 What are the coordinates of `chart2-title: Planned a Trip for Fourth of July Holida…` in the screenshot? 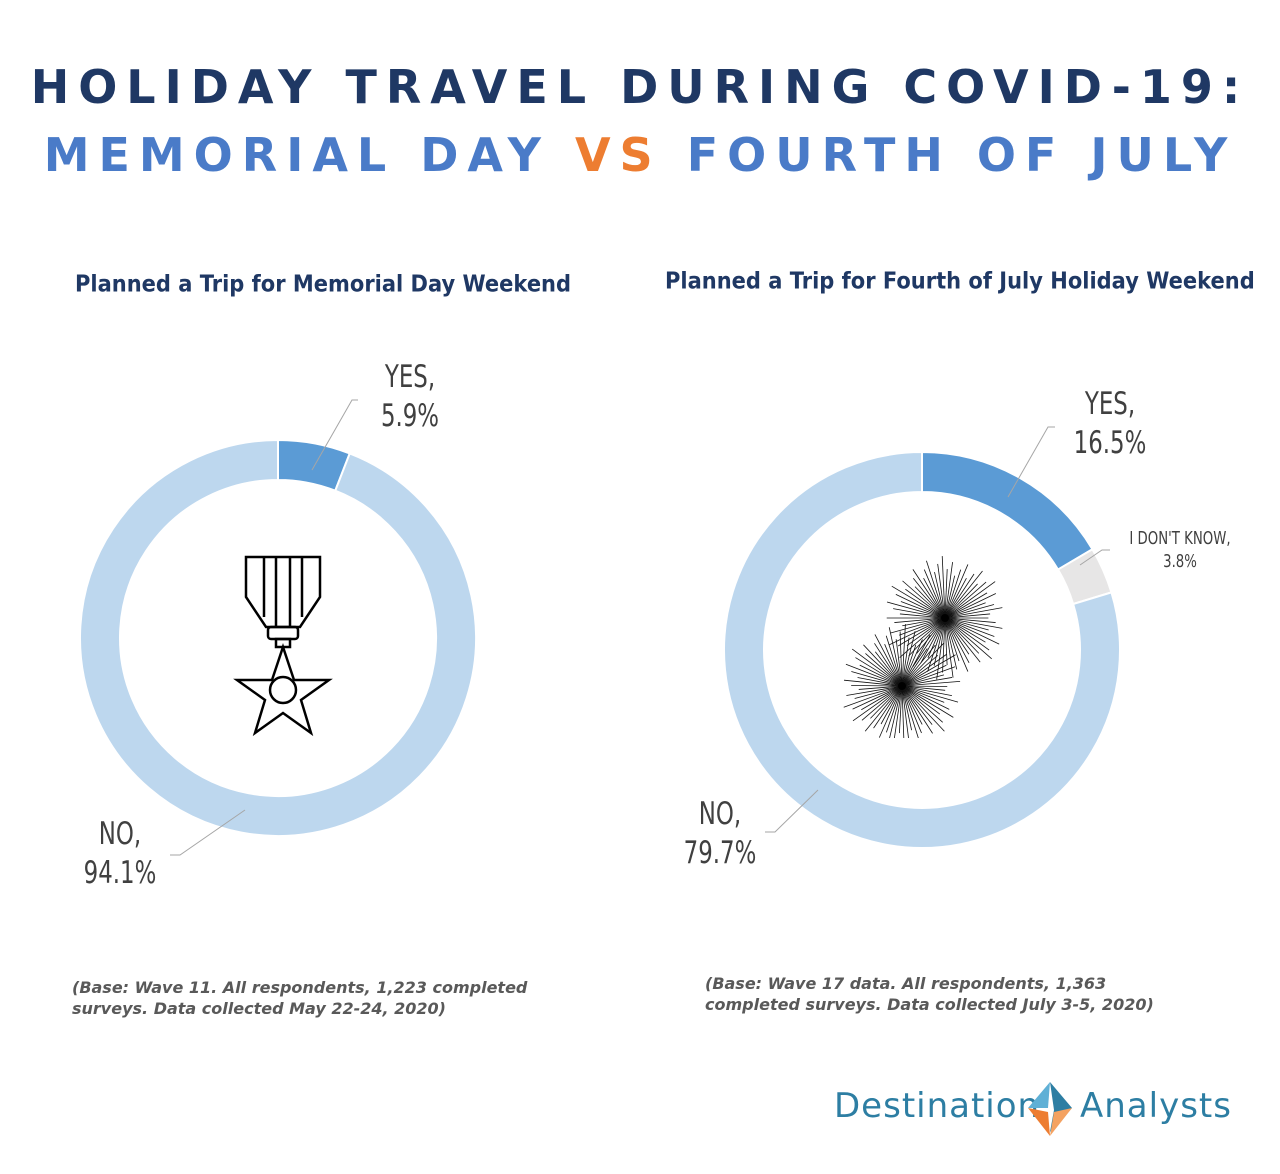 It's located at (960, 280).